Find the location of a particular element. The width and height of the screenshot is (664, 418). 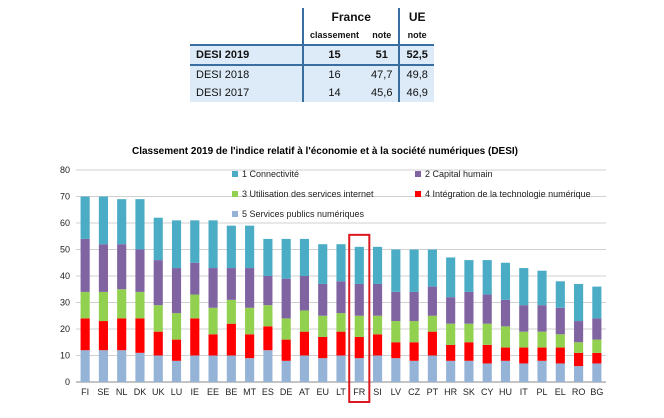

rank-cell: 14 is located at coordinates (333, 93).